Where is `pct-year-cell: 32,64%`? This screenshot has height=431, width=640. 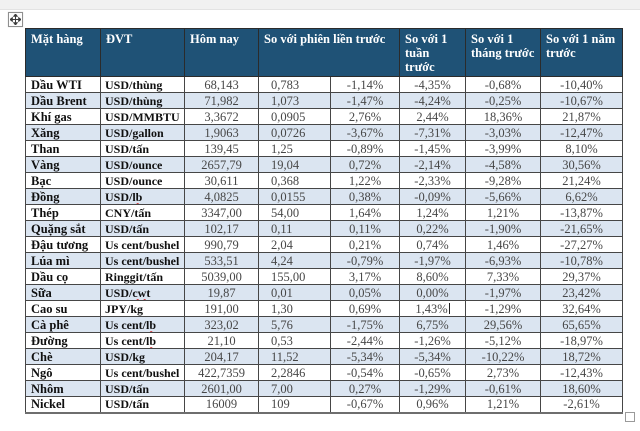
pct-year-cell: 32,64% is located at coordinates (582, 308).